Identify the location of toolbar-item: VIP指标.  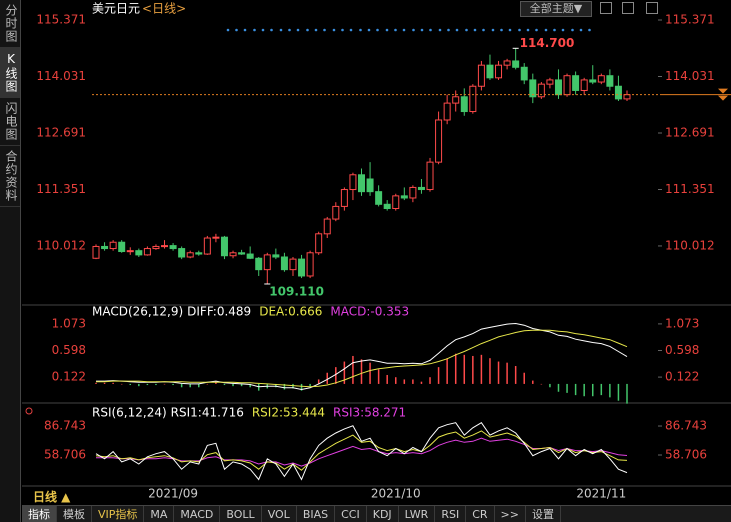
(118, 514).